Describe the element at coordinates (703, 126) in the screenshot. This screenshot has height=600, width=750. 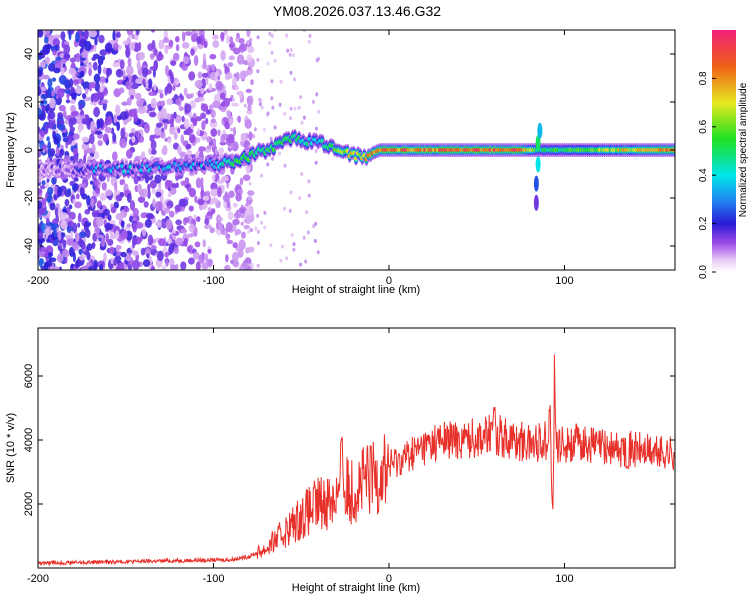
I see `colorbar-tick-label: 0.6` at that location.